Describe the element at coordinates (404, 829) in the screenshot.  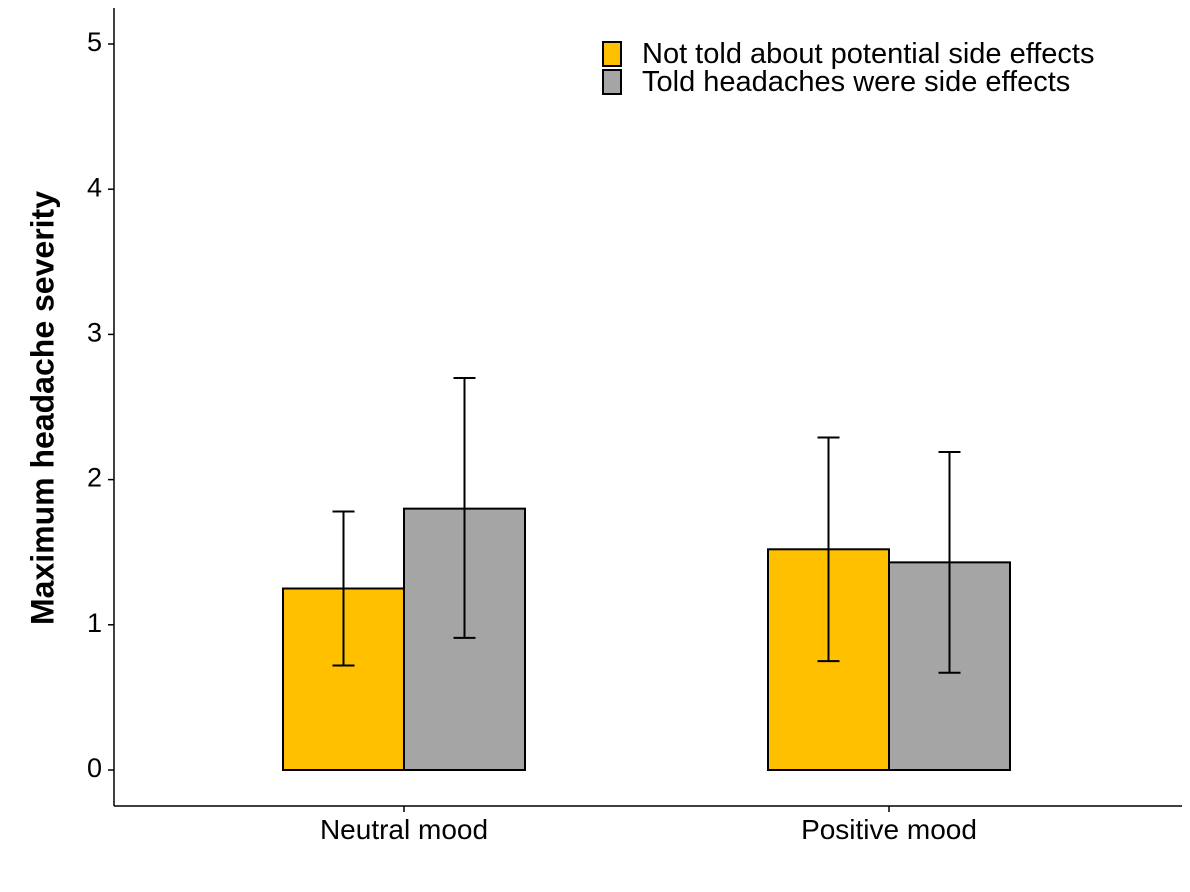
I see `x-tick-label-0: Neutral mood` at that location.